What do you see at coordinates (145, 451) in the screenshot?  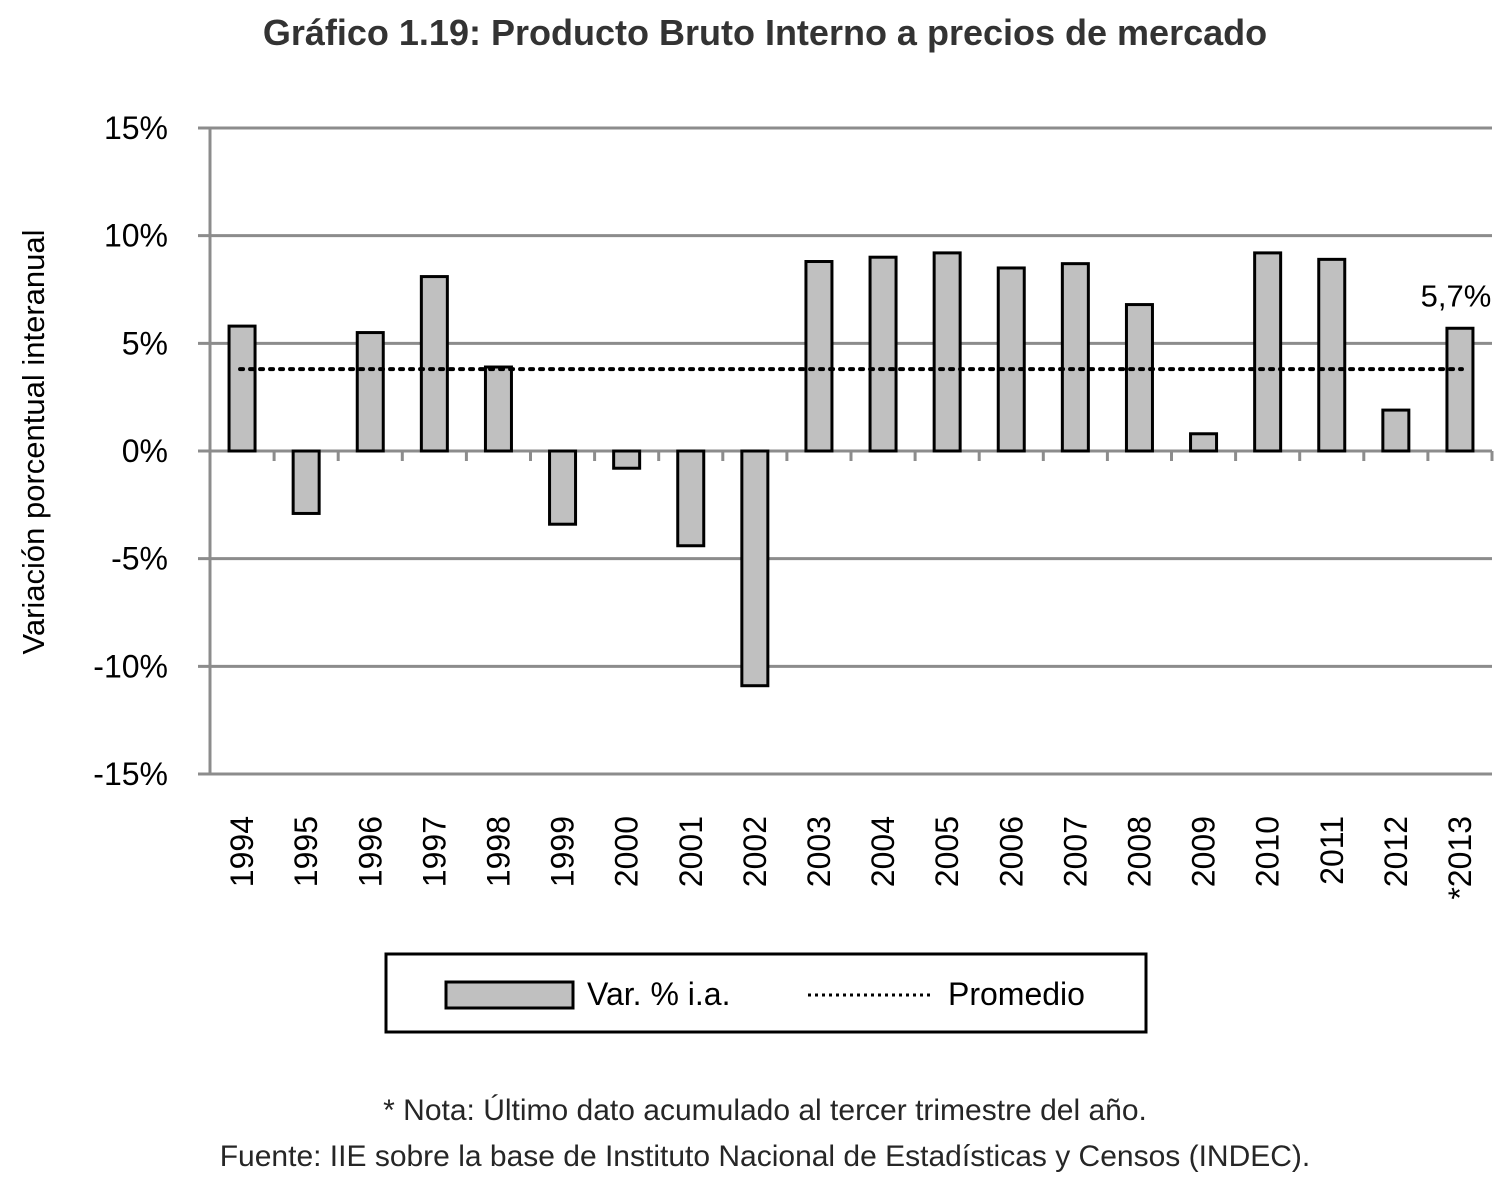 I see `y-tick-label: 0%` at bounding box center [145, 451].